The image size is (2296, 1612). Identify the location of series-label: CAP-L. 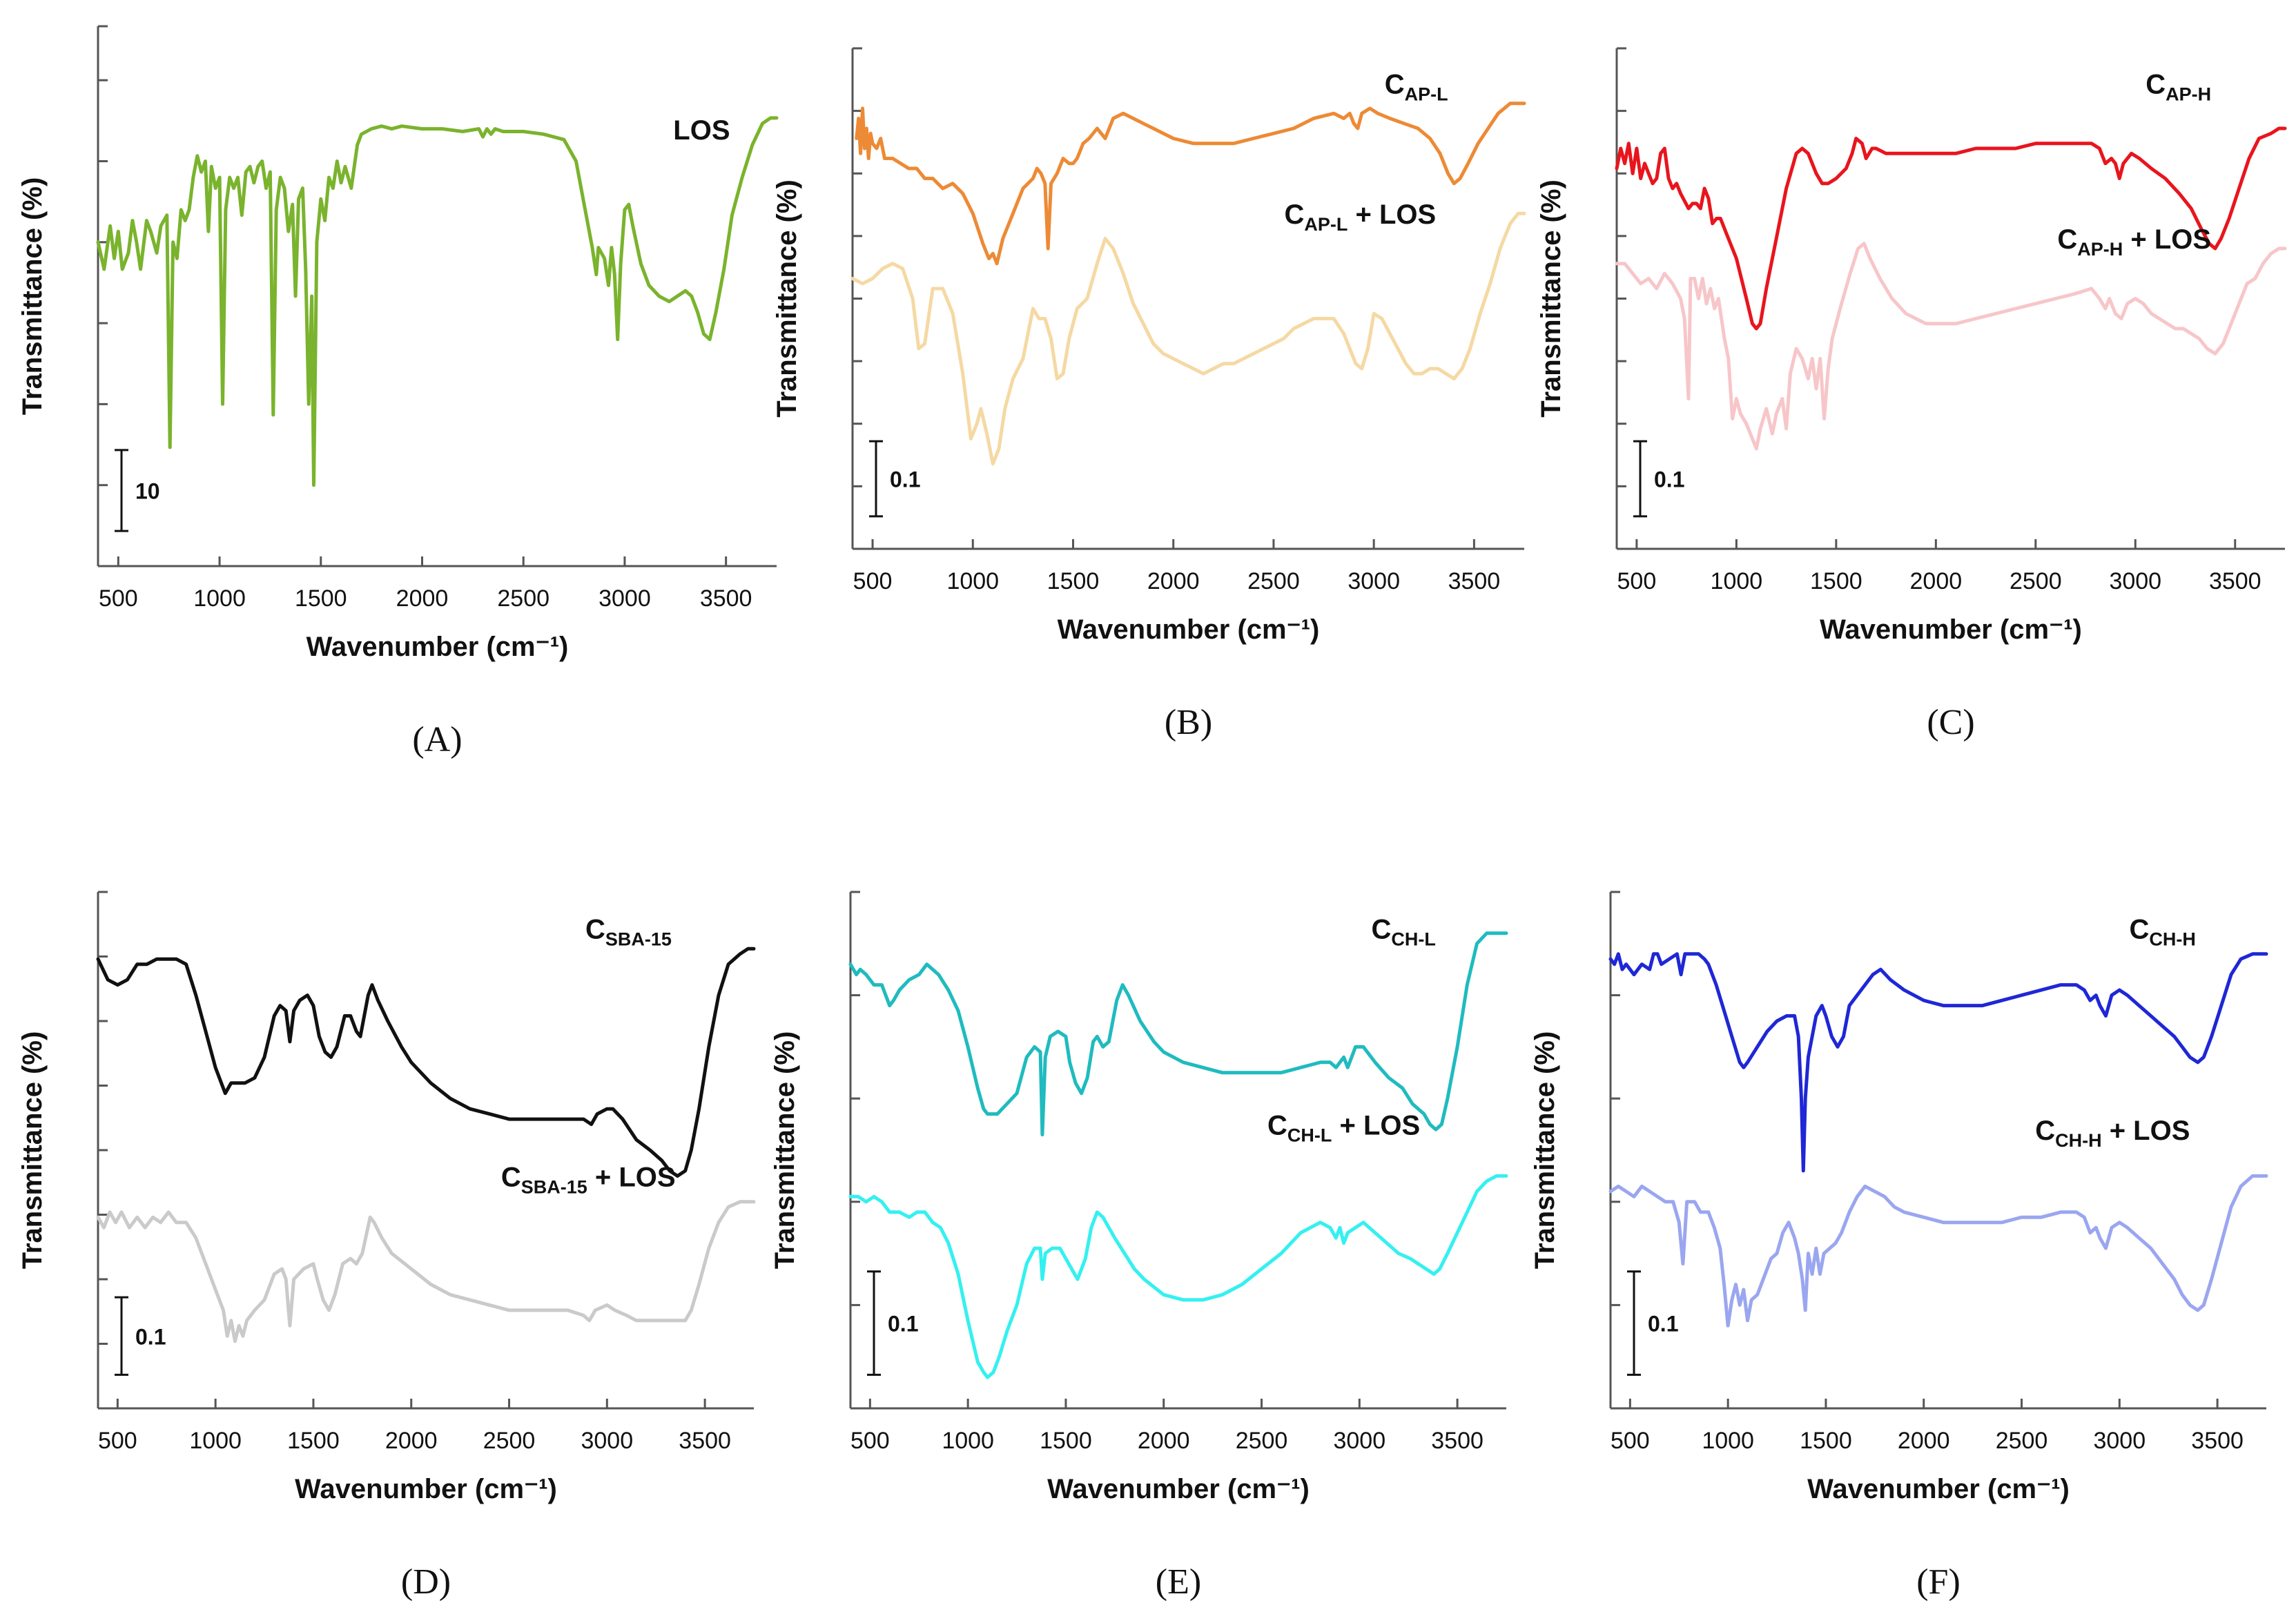
(1416, 87).